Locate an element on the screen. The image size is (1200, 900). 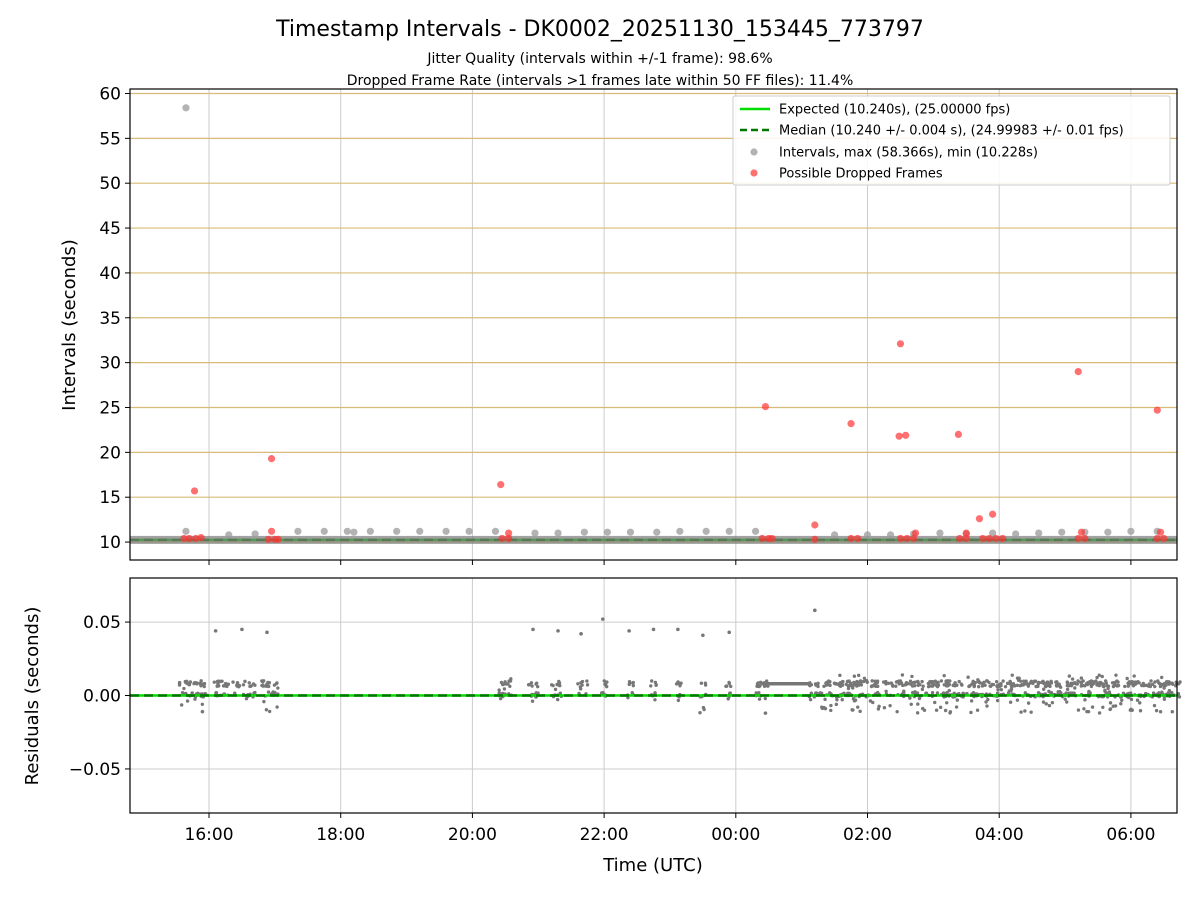
intervals-x-ticks is located at coordinates (670, 562).